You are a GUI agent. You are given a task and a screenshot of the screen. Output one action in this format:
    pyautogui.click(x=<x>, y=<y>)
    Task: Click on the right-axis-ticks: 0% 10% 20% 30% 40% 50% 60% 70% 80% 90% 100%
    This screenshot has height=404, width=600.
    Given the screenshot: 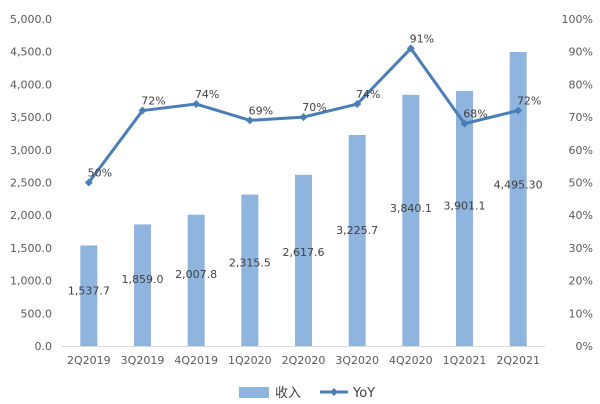 What is the action you would take?
    pyautogui.click(x=577, y=183)
    